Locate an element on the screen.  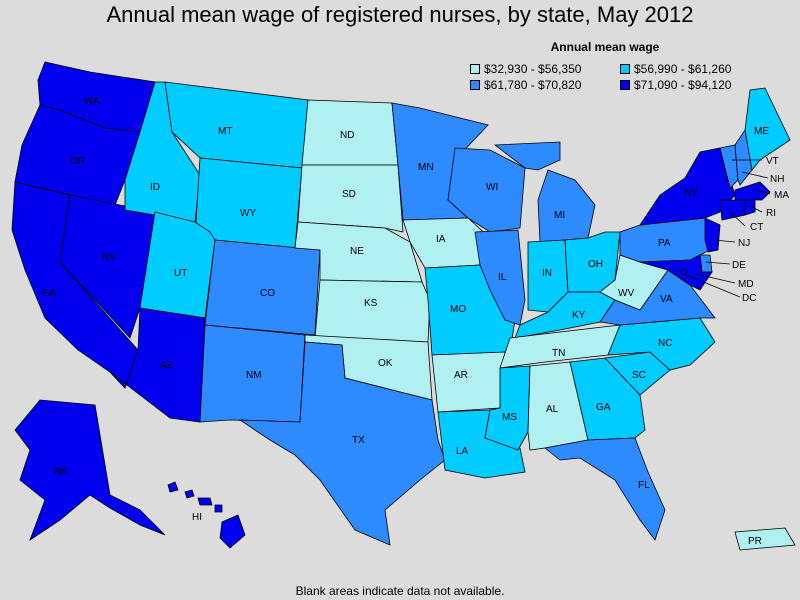
label-TN: TN is located at coordinates (558, 353).